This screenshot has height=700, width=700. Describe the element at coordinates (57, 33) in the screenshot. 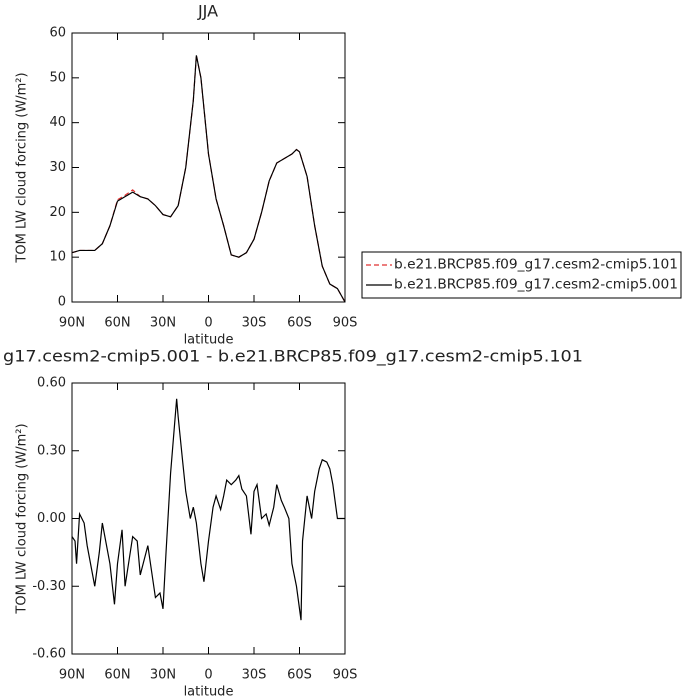

I see `y-tick-label: 60` at that location.